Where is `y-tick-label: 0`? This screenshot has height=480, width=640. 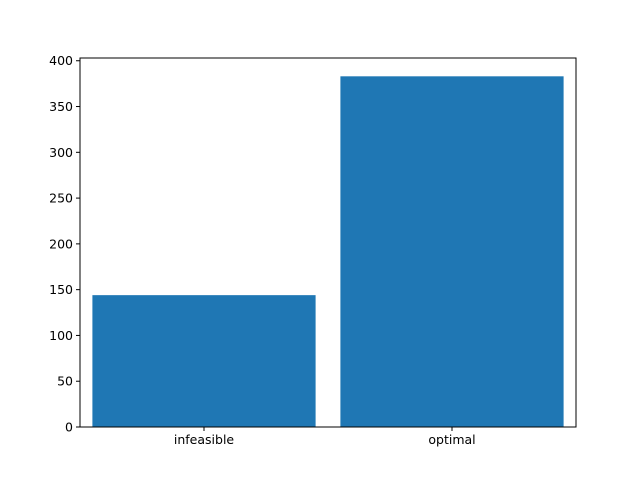
y-tick-label: 0 is located at coordinates (69, 427).